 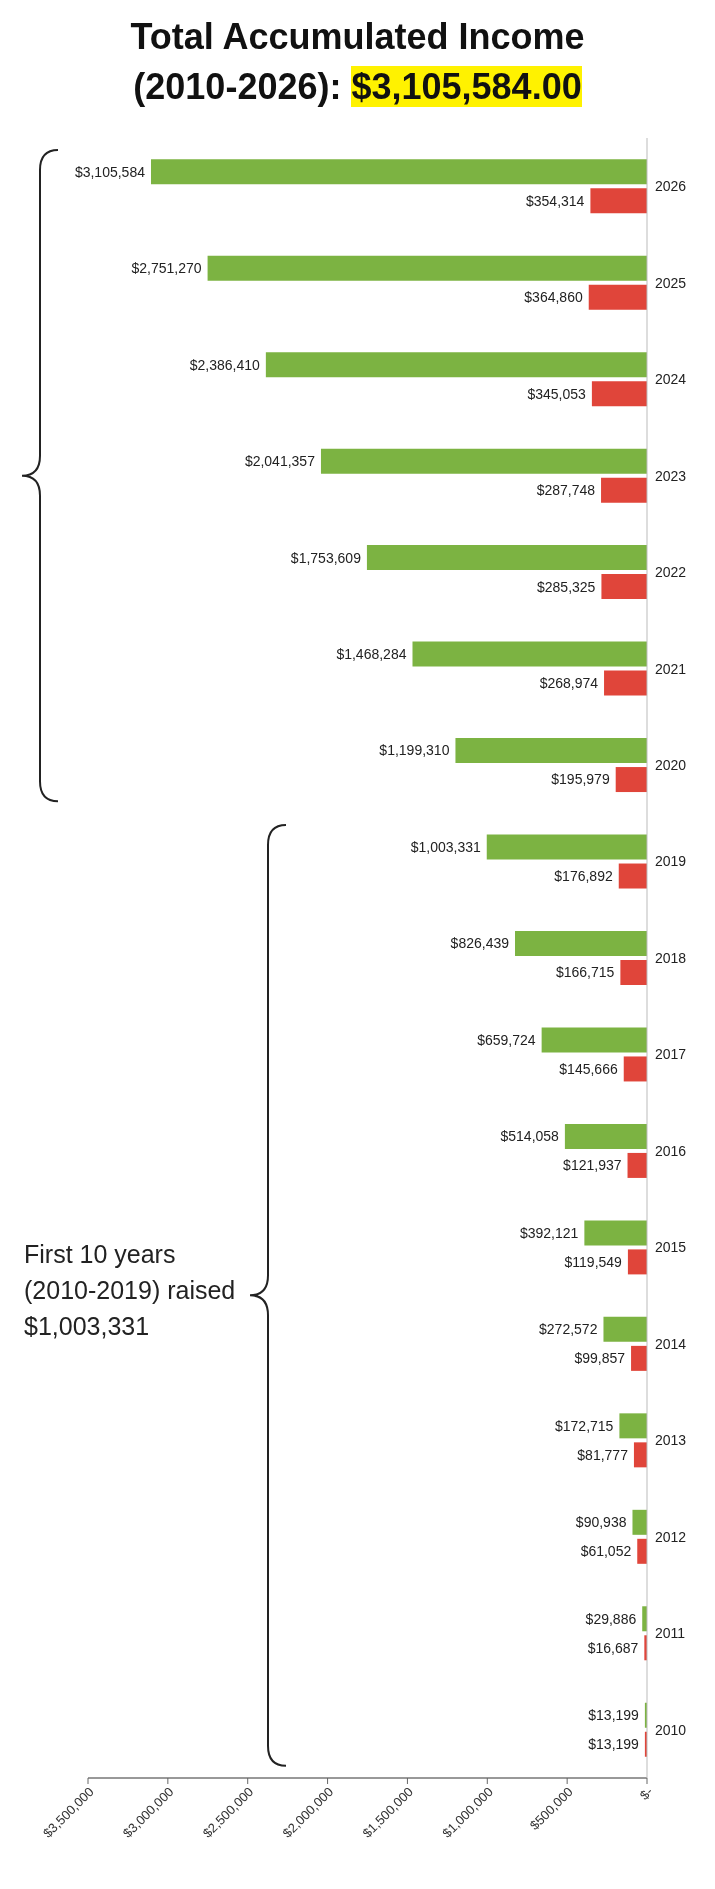 I want to click on data-label: $287,748, so click(x=566, y=490).